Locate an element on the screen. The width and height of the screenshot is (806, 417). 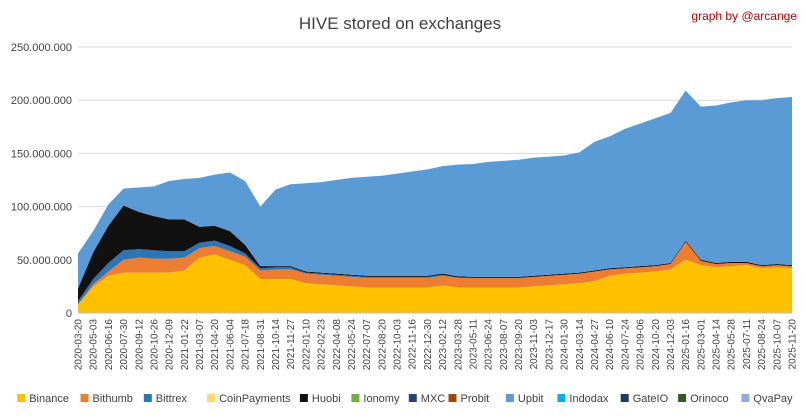
x-tick-label: 2021-04-20 is located at coordinates (215, 345).